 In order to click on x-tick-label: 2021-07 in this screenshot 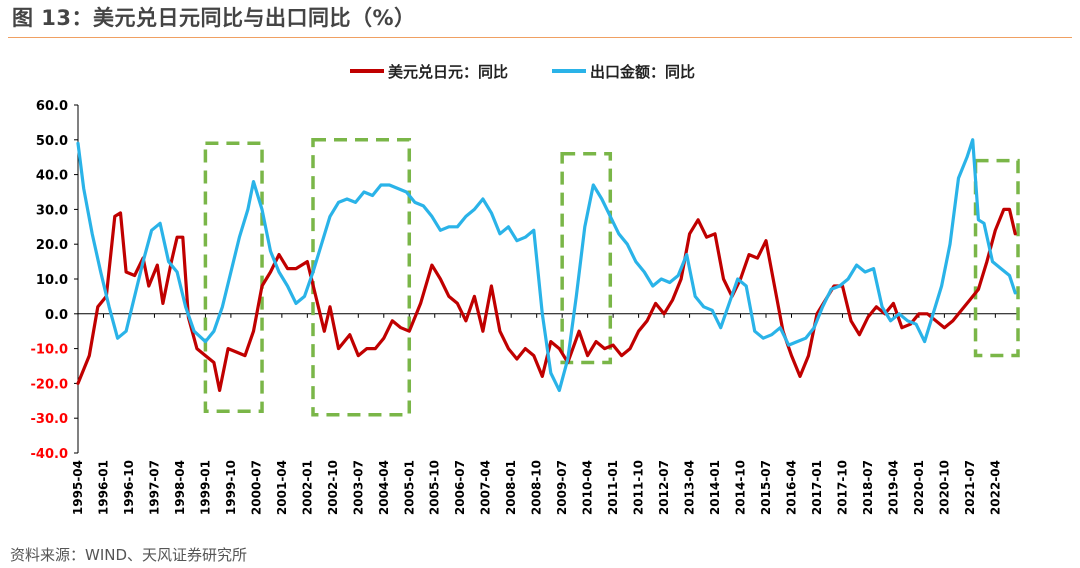, I will do `click(970, 487)`.